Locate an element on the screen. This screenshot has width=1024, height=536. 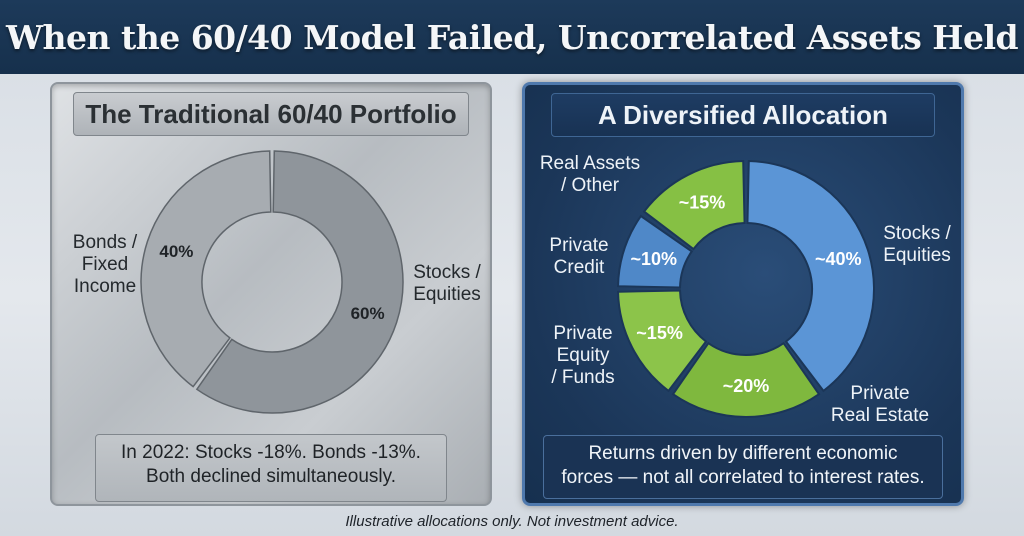
slice-label-bonds-line1: Bonds / is located at coordinates (105, 242).